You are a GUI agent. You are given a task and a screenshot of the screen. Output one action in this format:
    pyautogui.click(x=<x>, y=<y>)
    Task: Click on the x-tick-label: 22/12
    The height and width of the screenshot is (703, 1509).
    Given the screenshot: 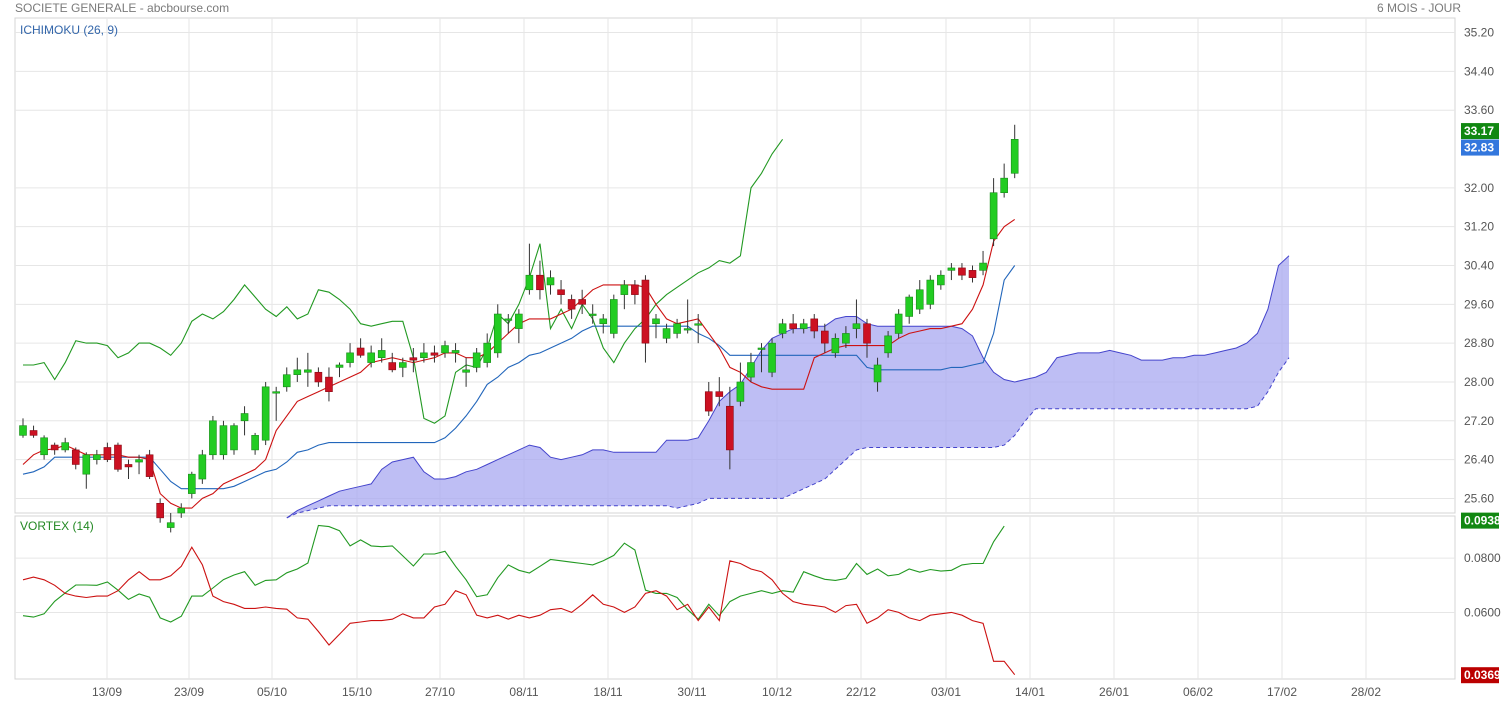 What is the action you would take?
    pyautogui.click(x=861, y=692)
    